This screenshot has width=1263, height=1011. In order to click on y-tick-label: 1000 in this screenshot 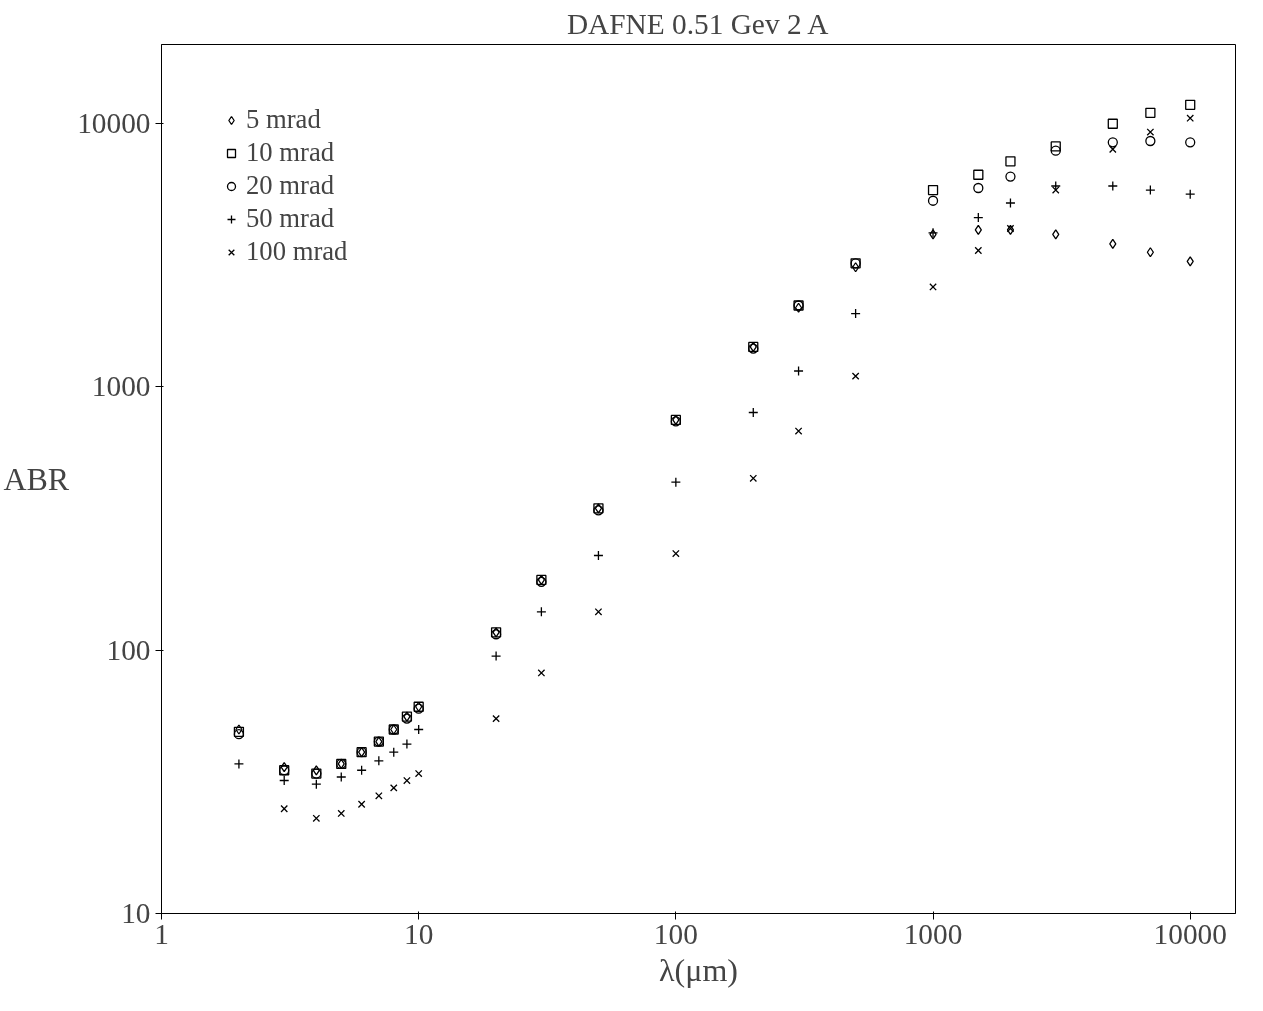, I will do `click(121, 386)`.